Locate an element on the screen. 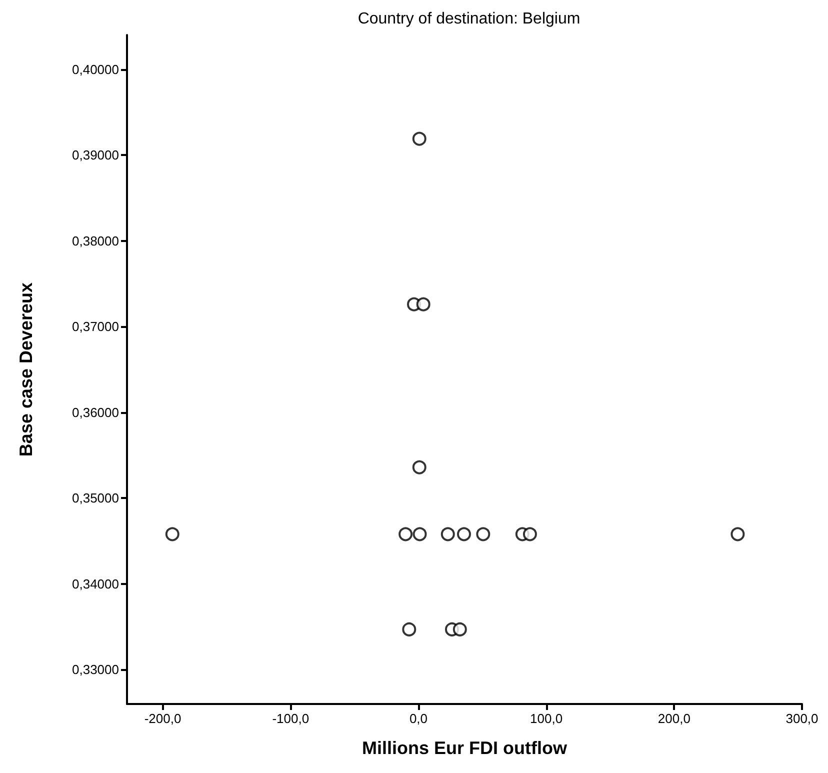 The height and width of the screenshot is (773, 828). x-tick-label: 100,0 is located at coordinates (546, 718).